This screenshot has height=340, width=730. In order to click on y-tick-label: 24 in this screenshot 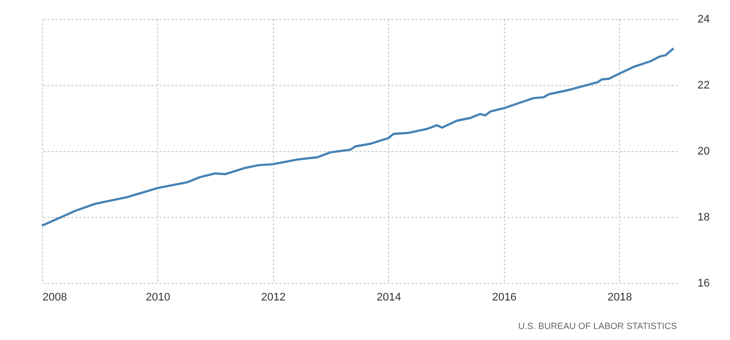, I will do `click(704, 20)`.